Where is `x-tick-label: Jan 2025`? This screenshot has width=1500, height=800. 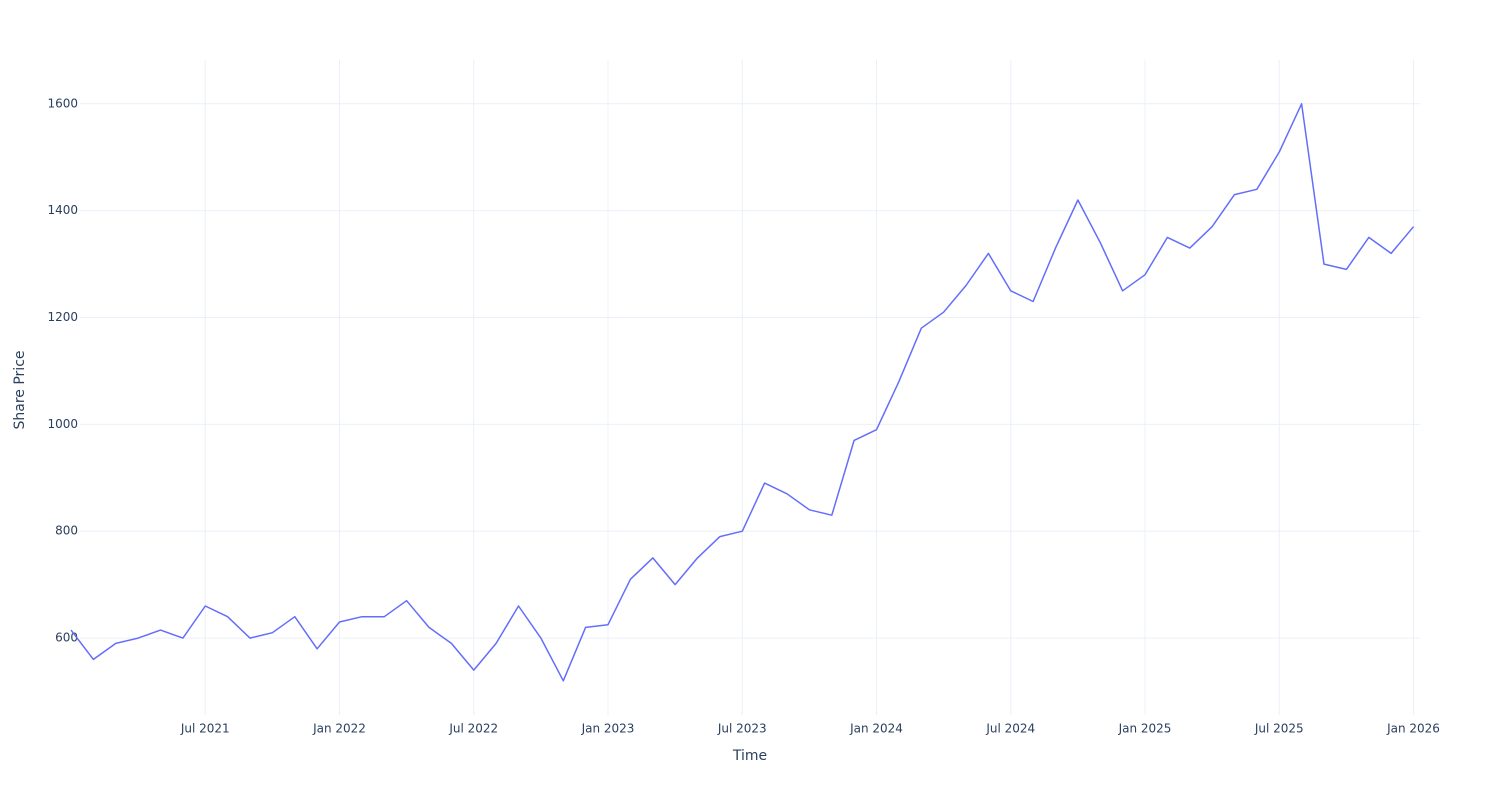 x-tick-label: Jan 2025 is located at coordinates (1145, 729).